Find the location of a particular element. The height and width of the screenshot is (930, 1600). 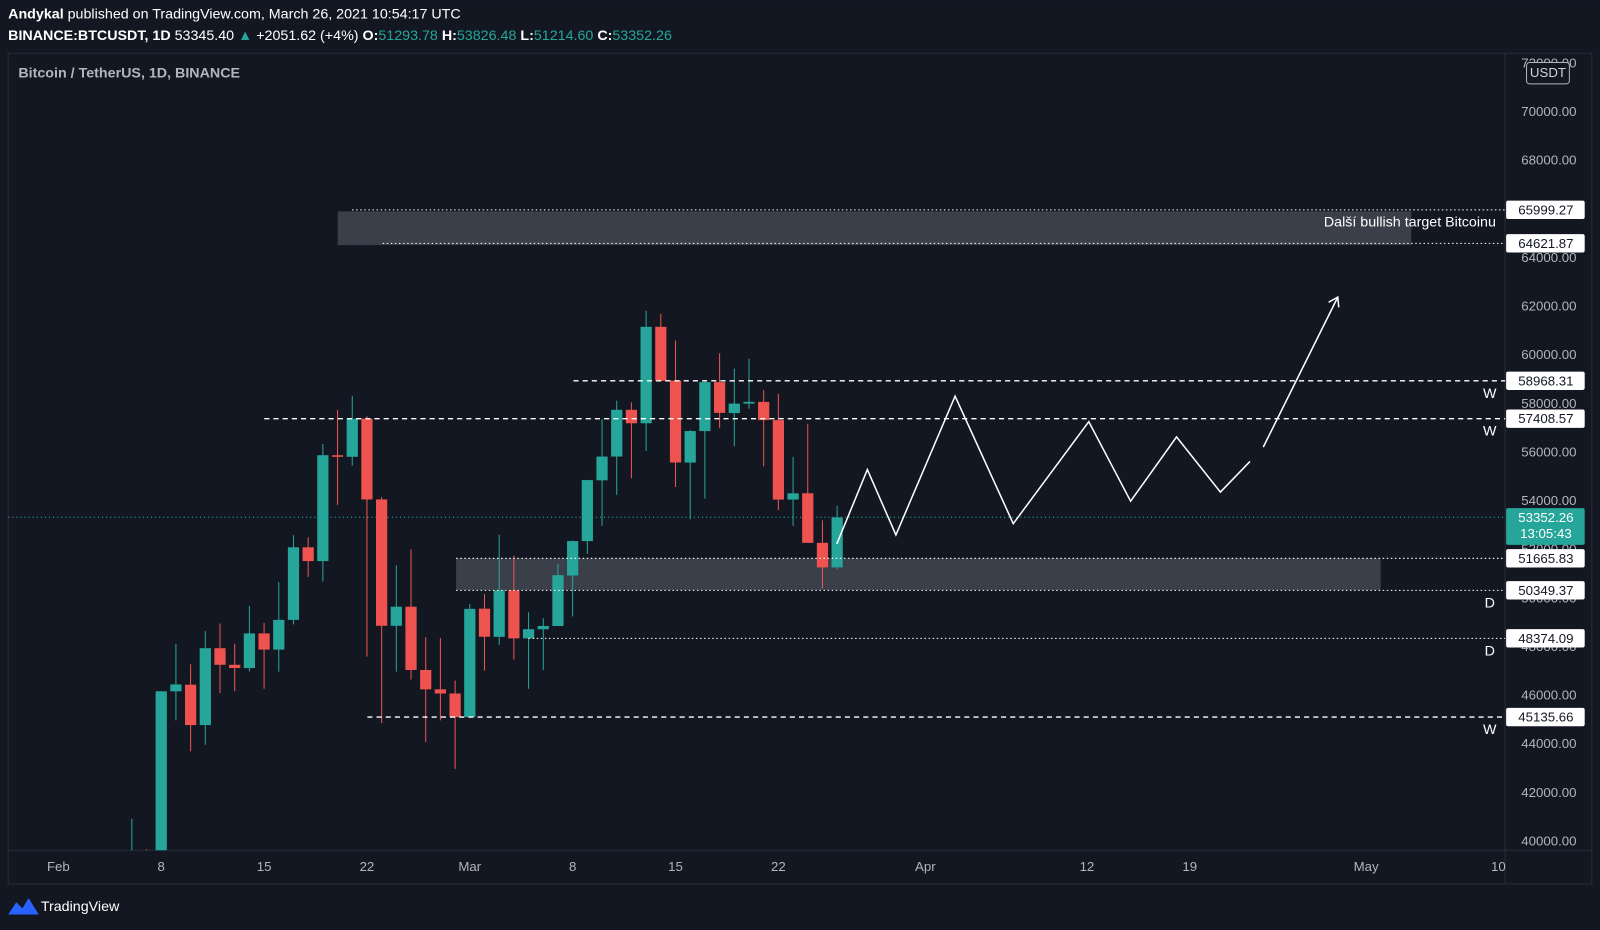

x-tick-label: May is located at coordinates (1366, 866).